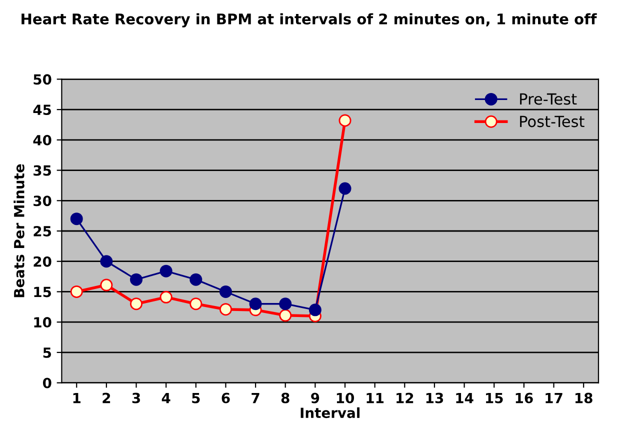 This screenshot has height=440, width=617. Describe the element at coordinates (43, 79) in the screenshot. I see `y-tick-label: 50` at that location.